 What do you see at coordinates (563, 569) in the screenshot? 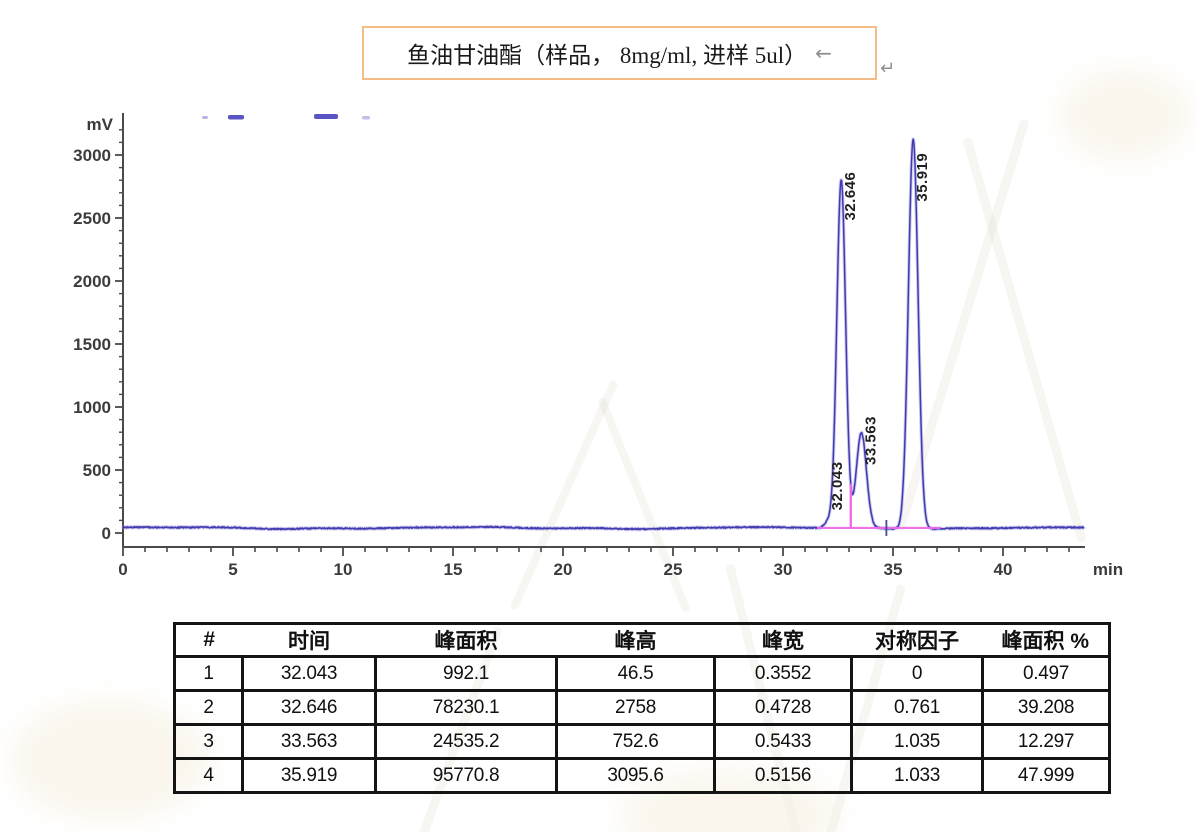
I see `svg-text: 20` at bounding box center [563, 569].